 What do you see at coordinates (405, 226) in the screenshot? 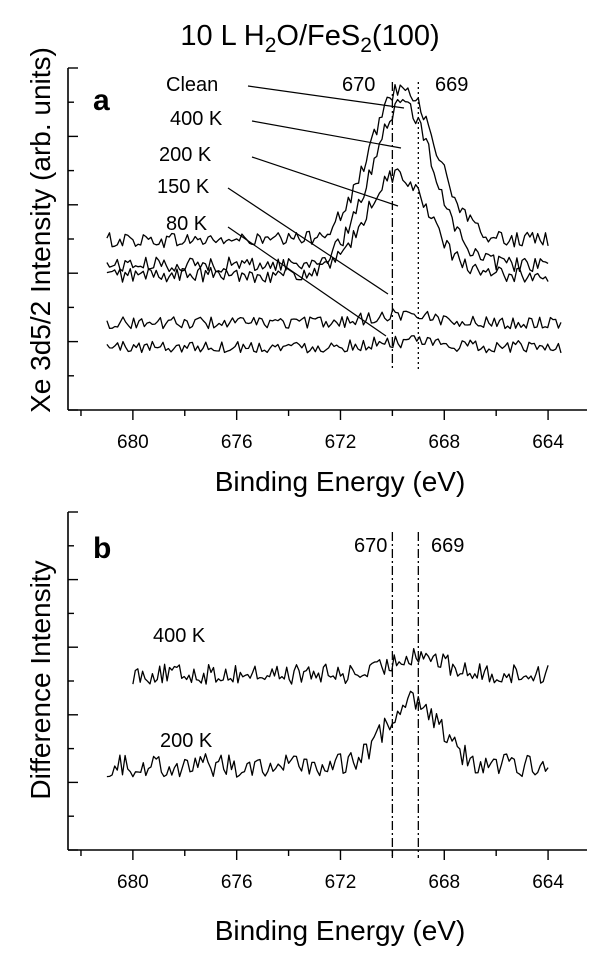
I see `panel-a-reference-lines` at bounding box center [405, 226].